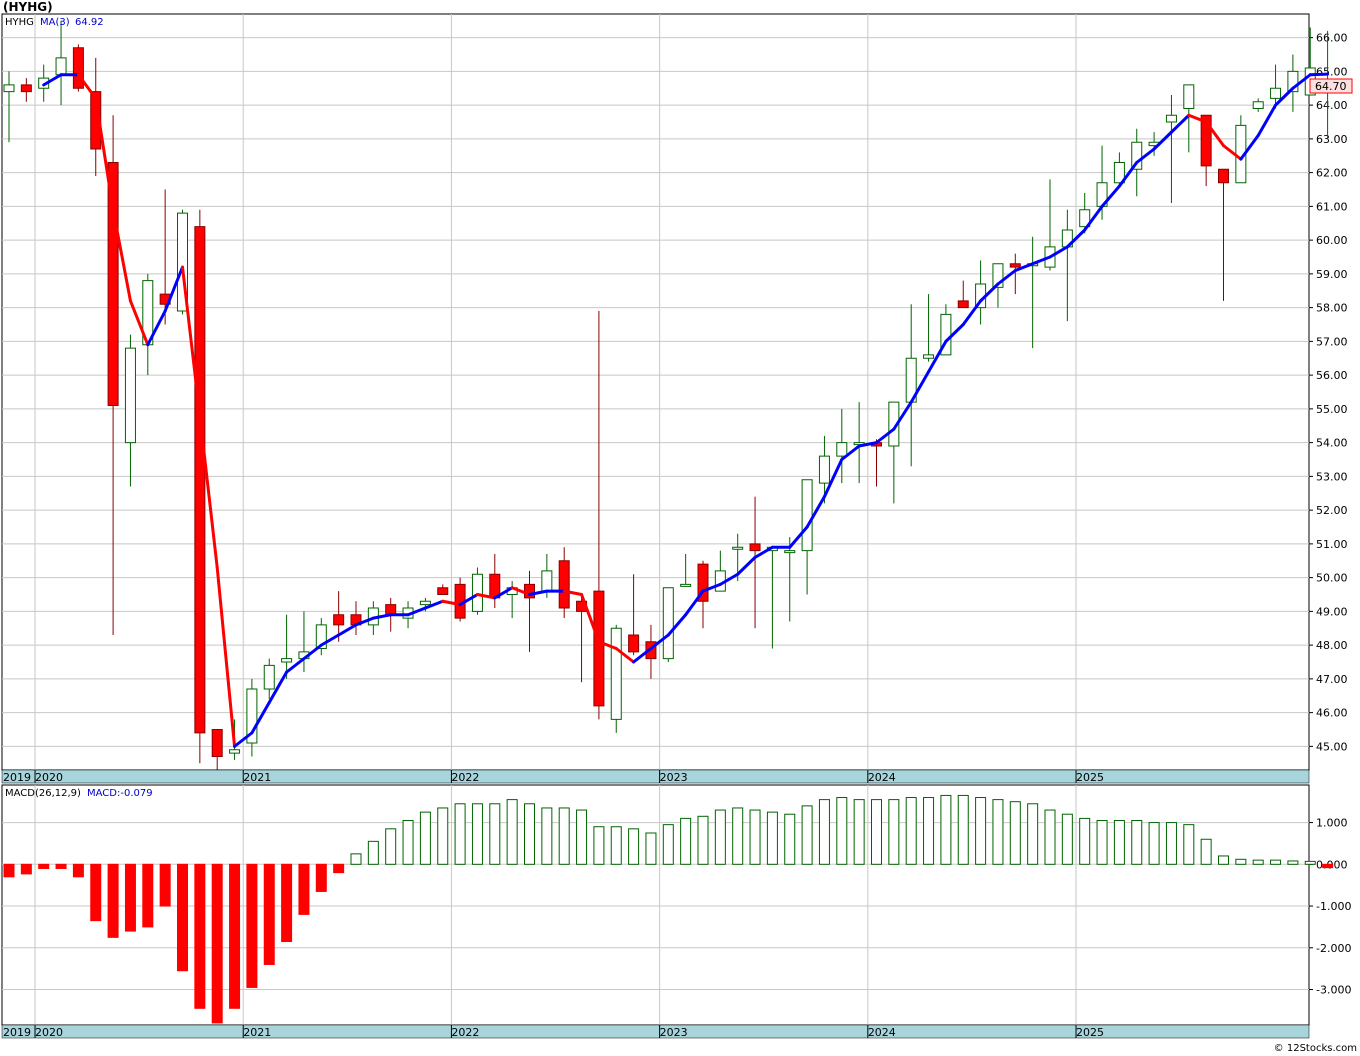 The height and width of the screenshot is (1056, 1360). What do you see at coordinates (120, 793) in the screenshot?
I see `macd-value: MACD:-0.079` at bounding box center [120, 793].